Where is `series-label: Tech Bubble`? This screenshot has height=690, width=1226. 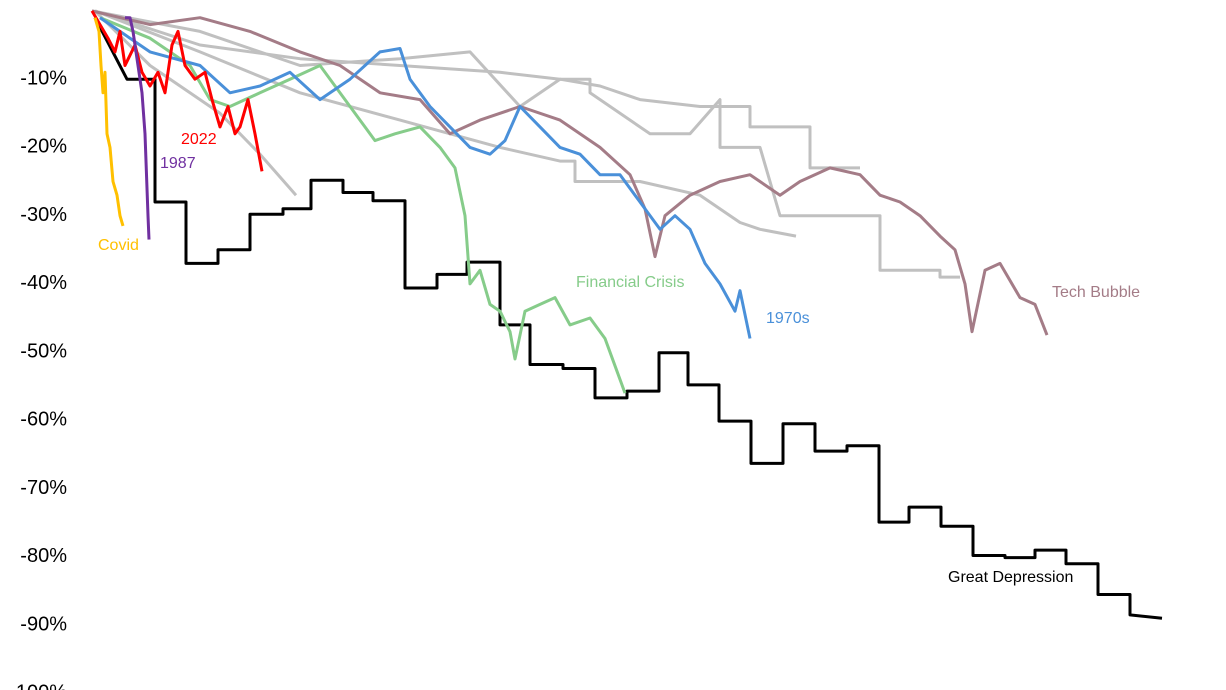
series-label: Tech Bubble is located at coordinates (1096, 292).